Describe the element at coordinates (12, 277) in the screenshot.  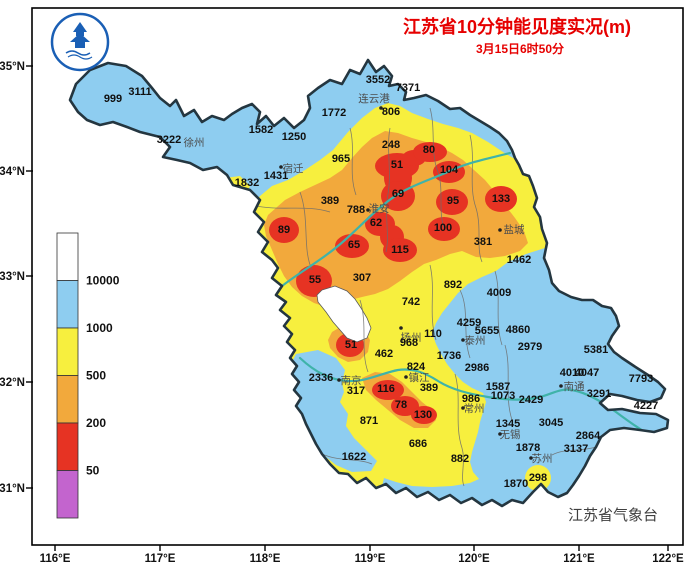
I see `lat-axis-label: 33°N` at that location.